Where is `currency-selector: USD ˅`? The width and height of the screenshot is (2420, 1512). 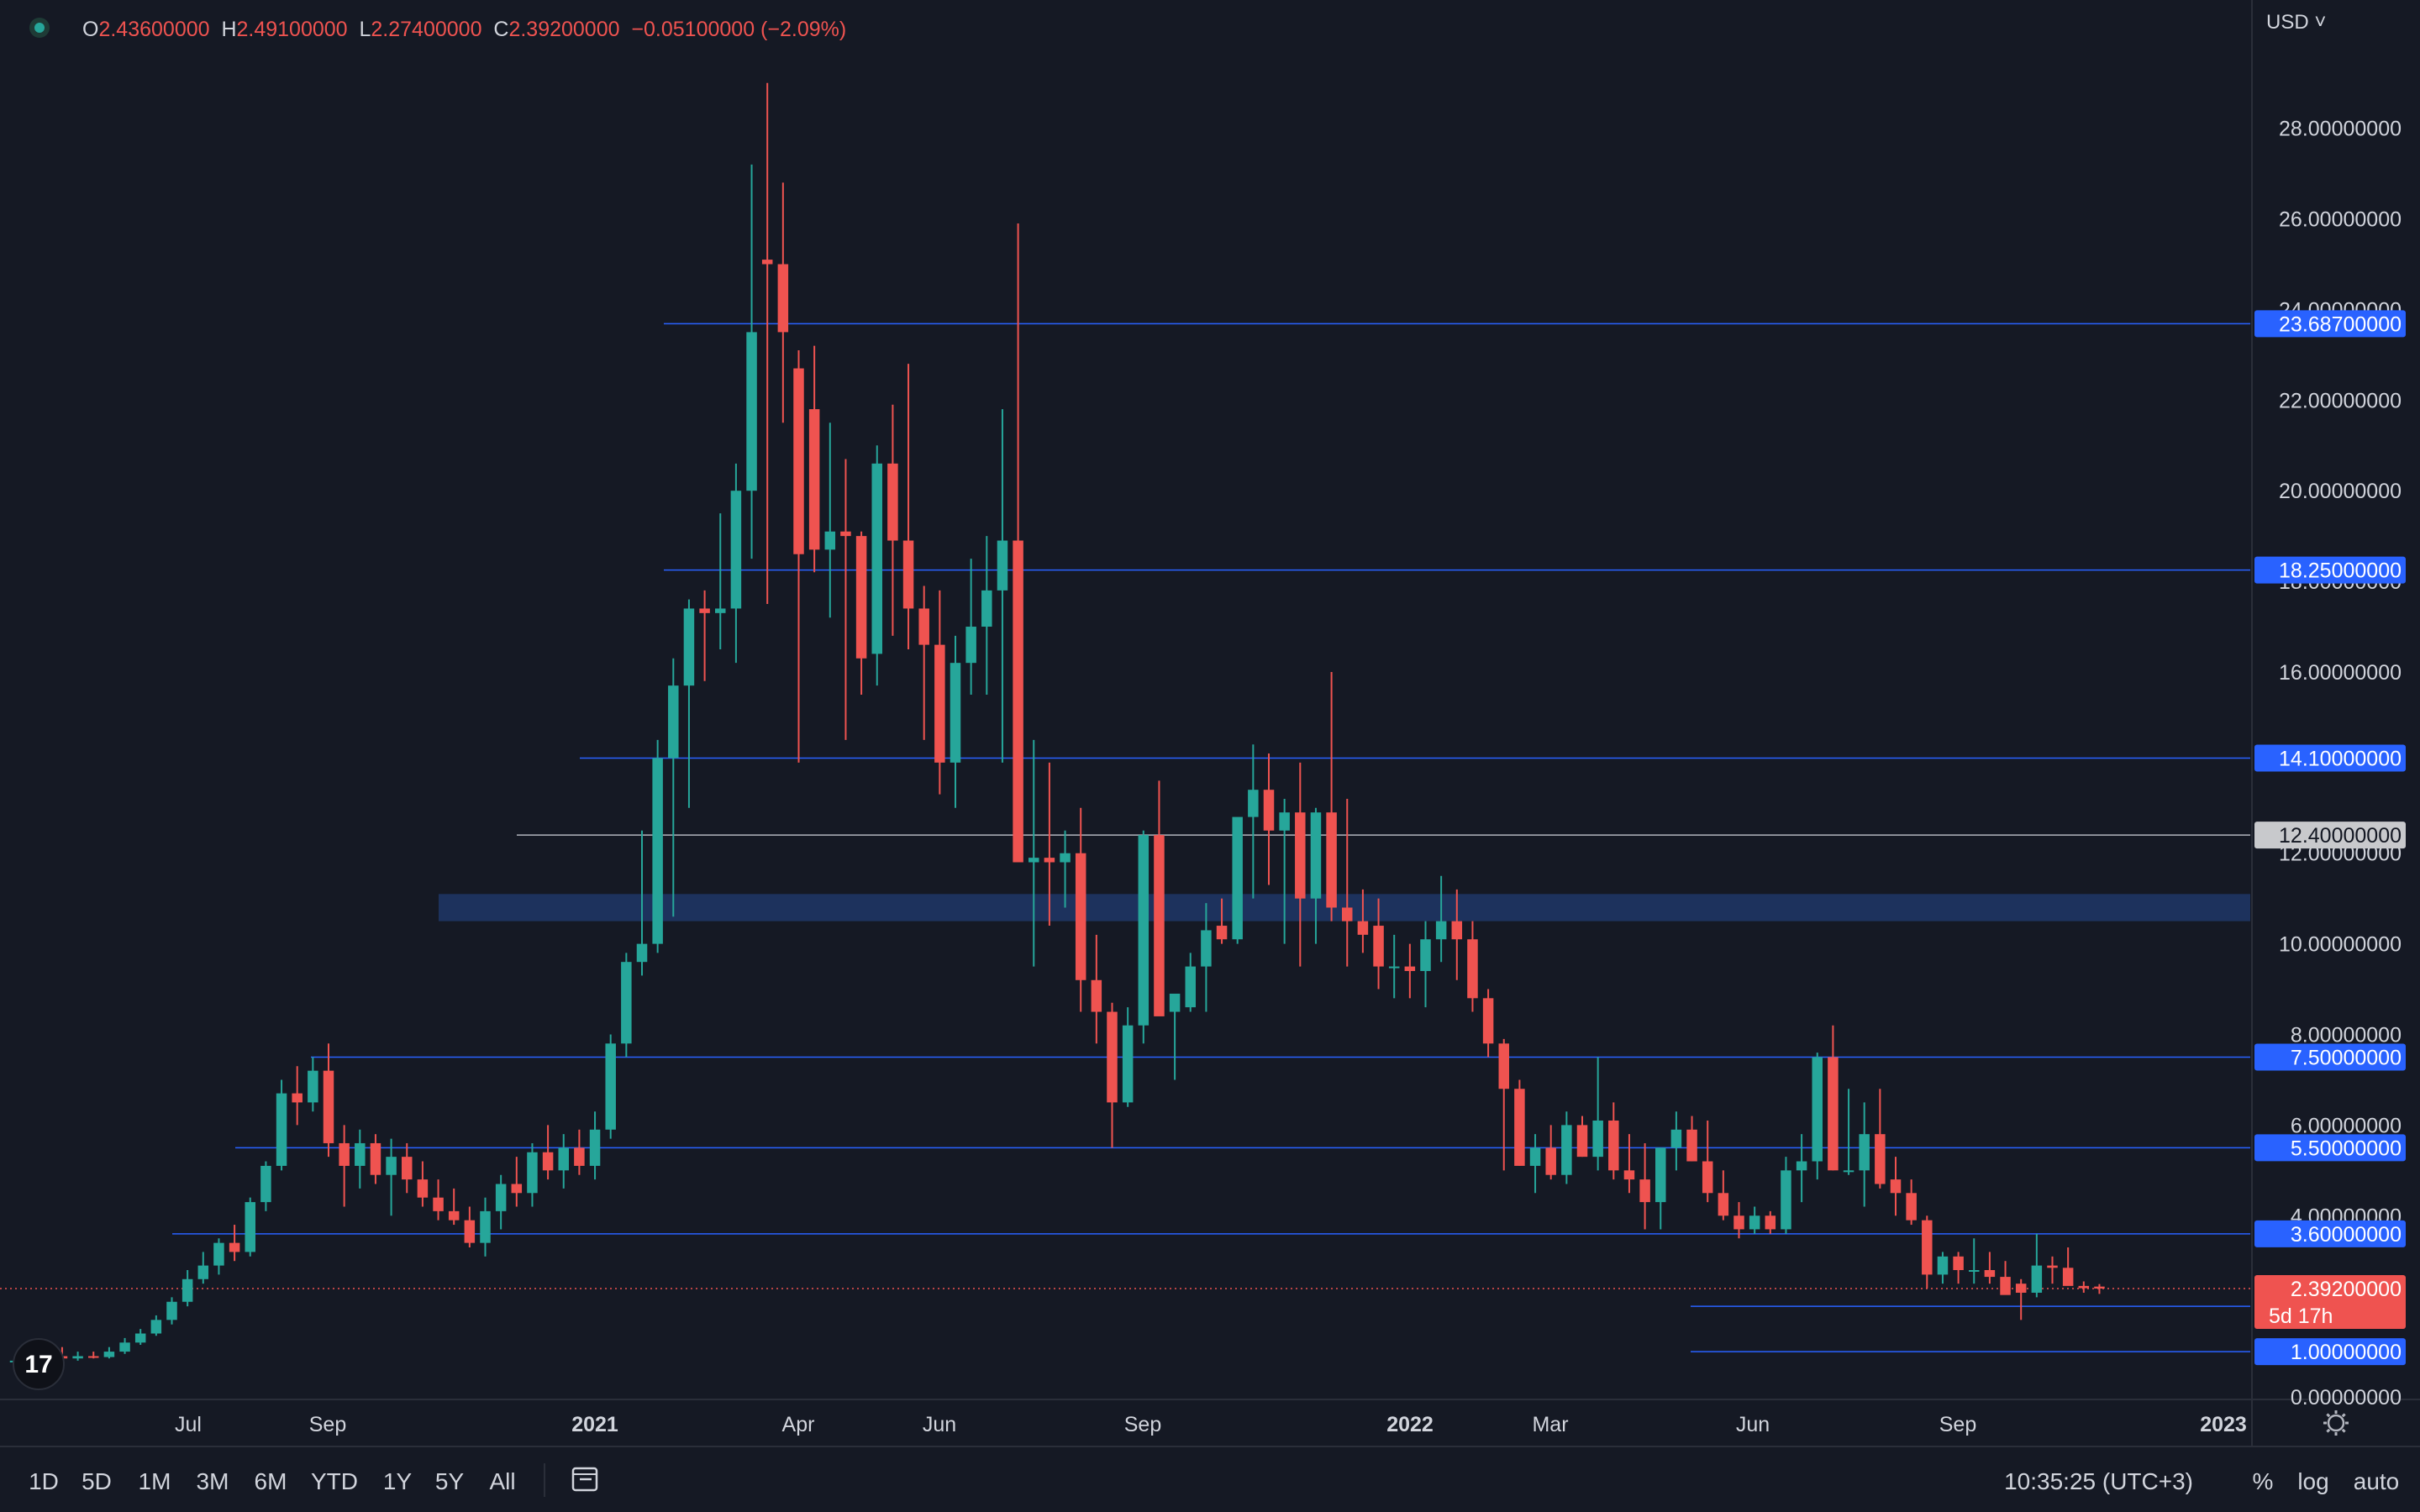 currency-selector: USD ˅ is located at coordinates (2296, 22).